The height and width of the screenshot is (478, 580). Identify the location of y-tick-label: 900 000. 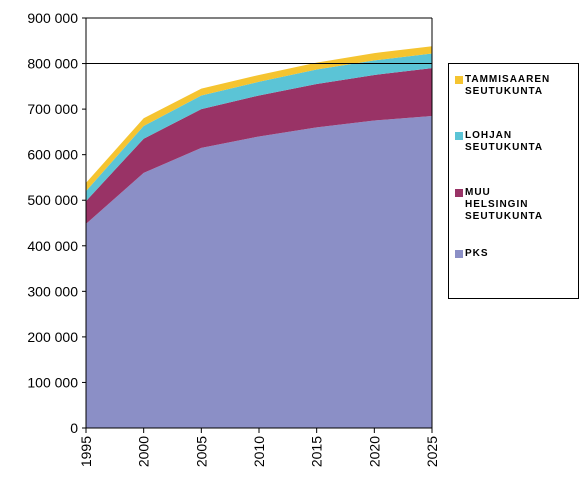
(52, 18).